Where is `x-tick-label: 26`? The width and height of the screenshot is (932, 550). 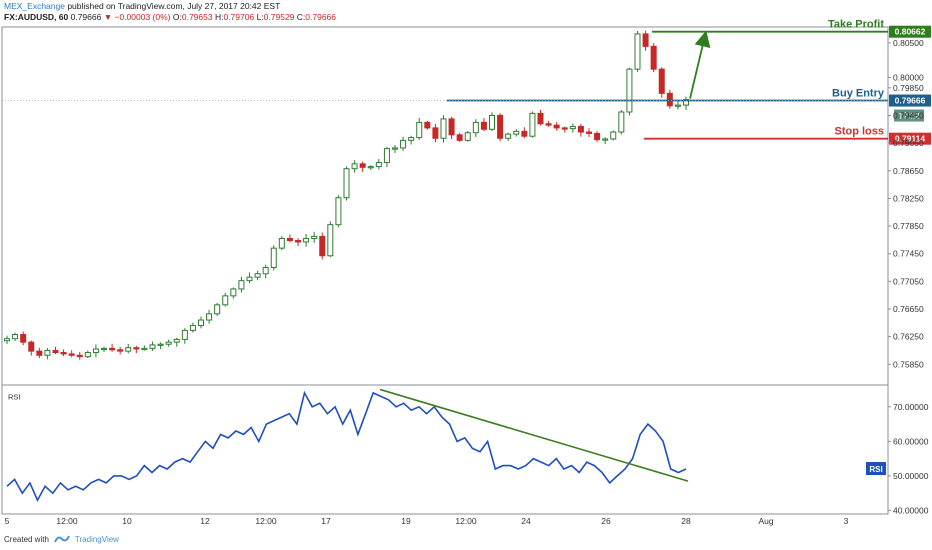
x-tick-label: 26 is located at coordinates (606, 521).